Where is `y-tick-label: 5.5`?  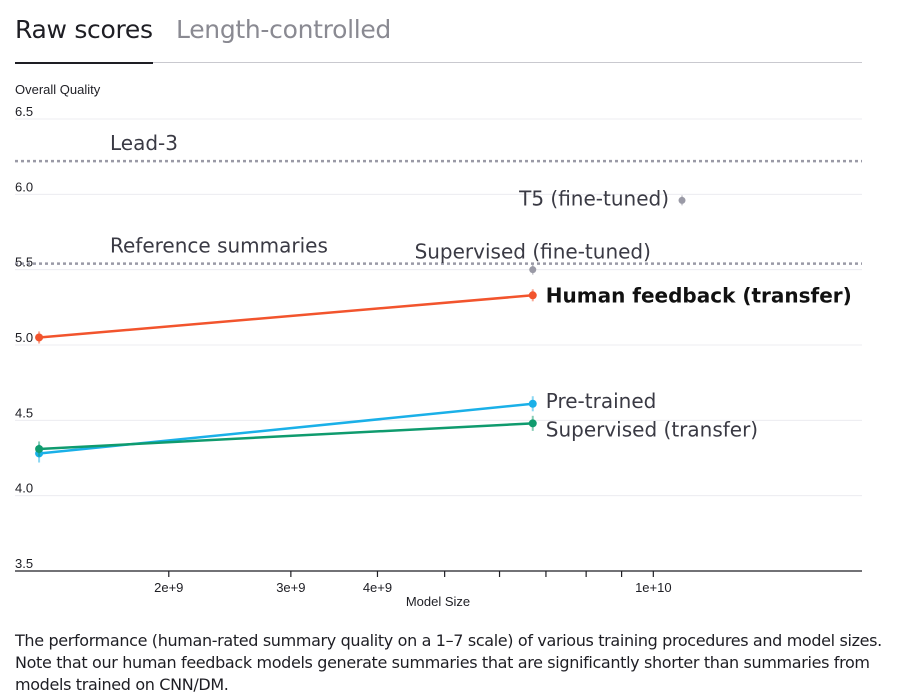 y-tick-label: 5.5 is located at coordinates (24, 262).